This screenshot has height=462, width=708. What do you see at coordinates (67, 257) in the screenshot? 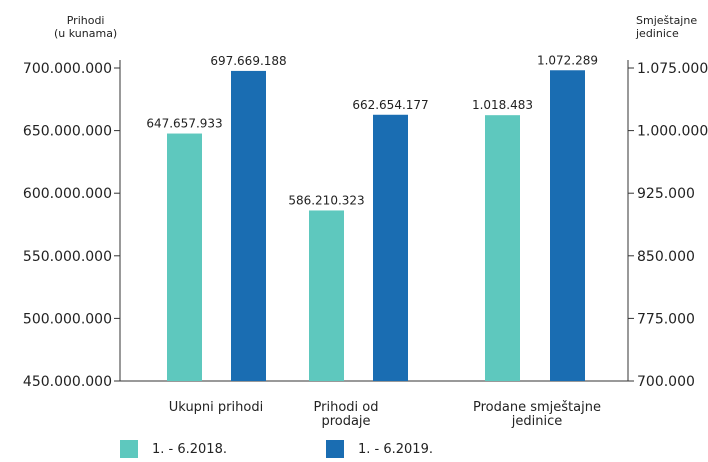
I see `left-tick-label-2: 550.000.000` at bounding box center [67, 257].